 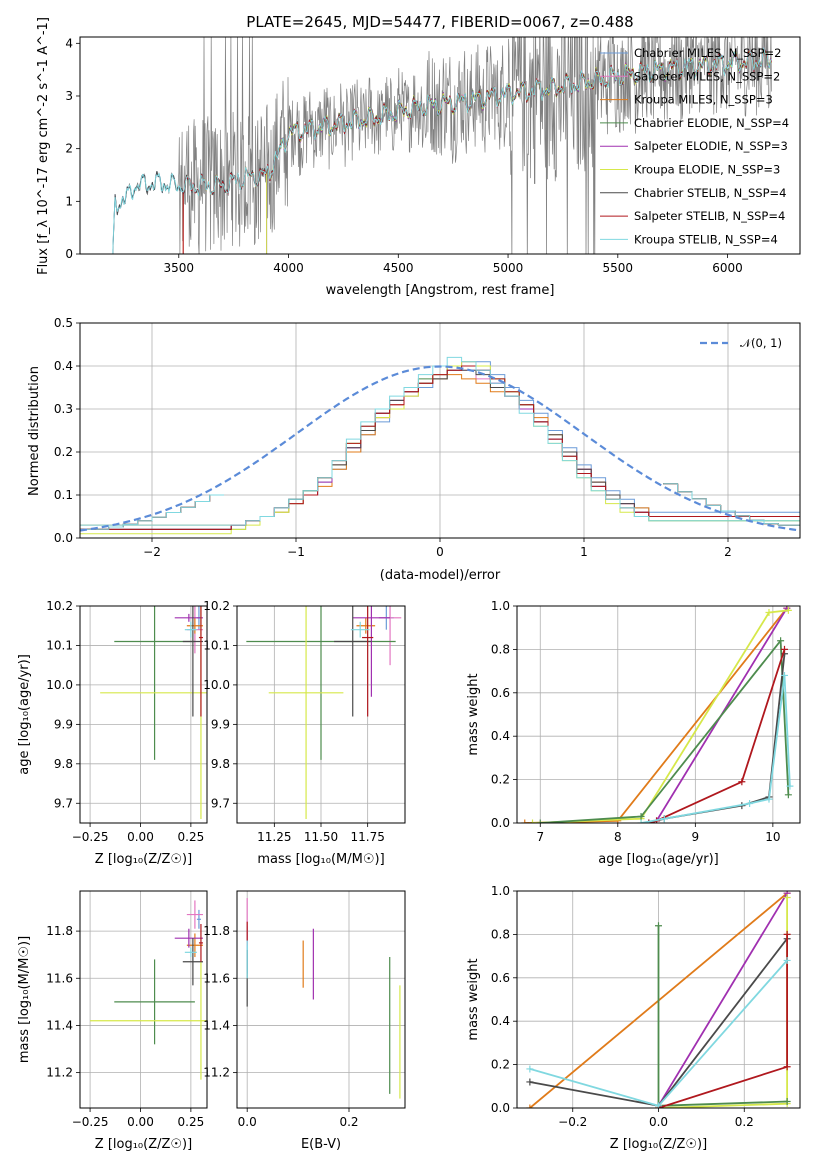 I want to click on legend-label: Chabrier STELIB, N_SSP=4, so click(x=710, y=193).